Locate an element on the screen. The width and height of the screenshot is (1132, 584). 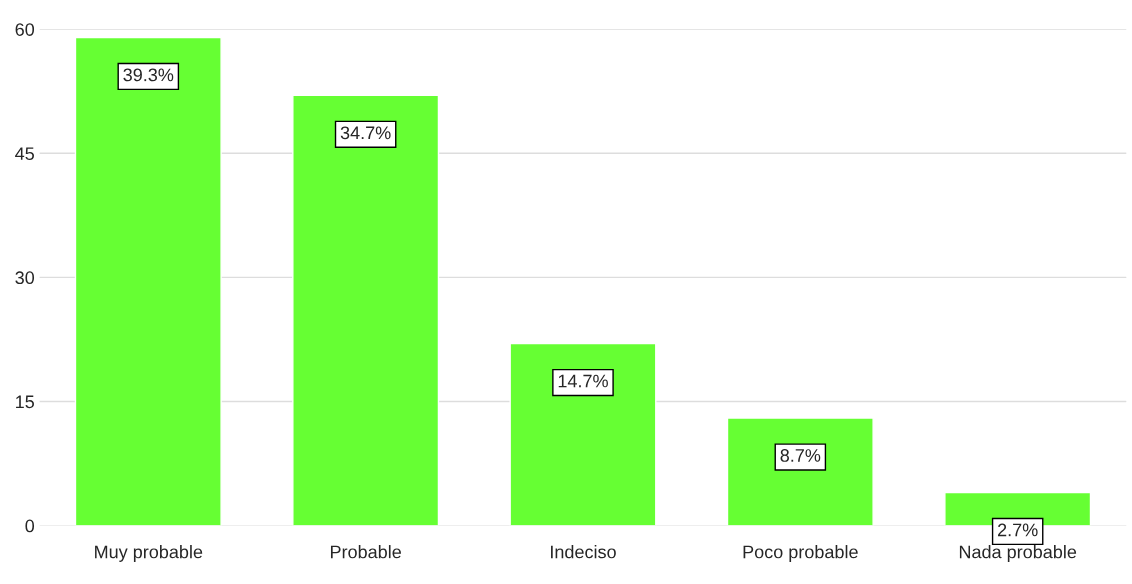
annotation: 2.7% is located at coordinates (1018, 530).